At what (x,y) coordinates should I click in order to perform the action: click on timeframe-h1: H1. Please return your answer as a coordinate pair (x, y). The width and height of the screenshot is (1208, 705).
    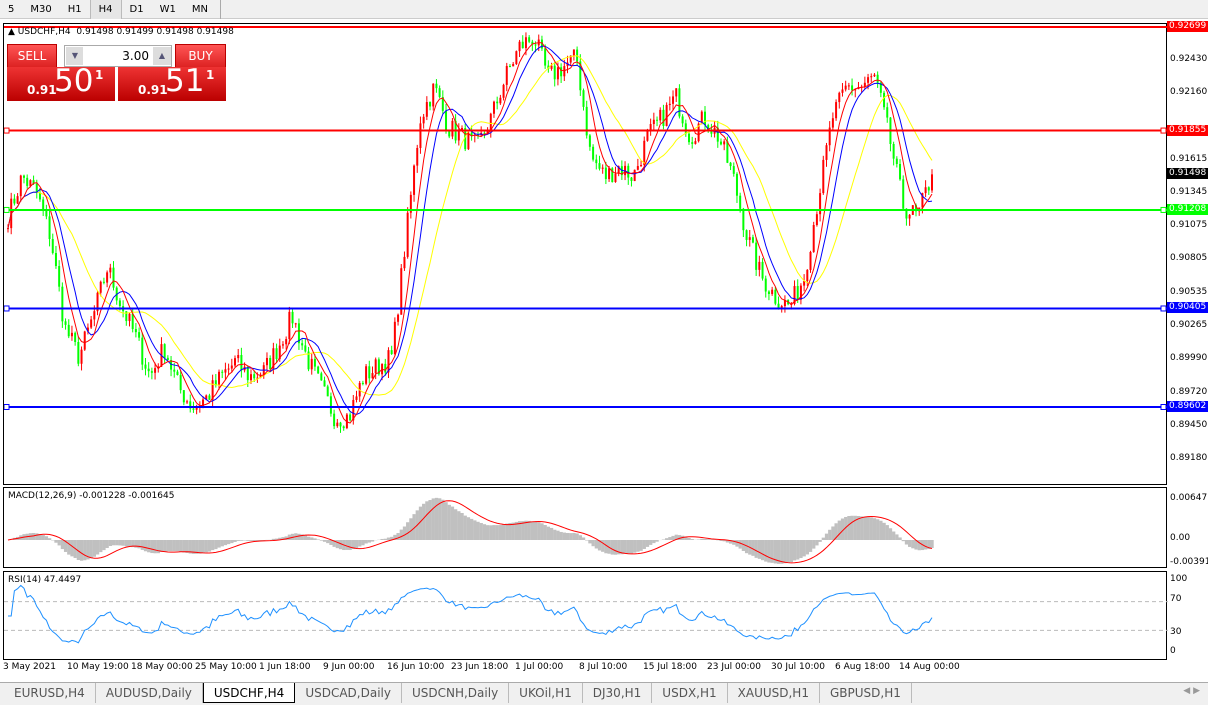
    Looking at the image, I should click on (74, 9).